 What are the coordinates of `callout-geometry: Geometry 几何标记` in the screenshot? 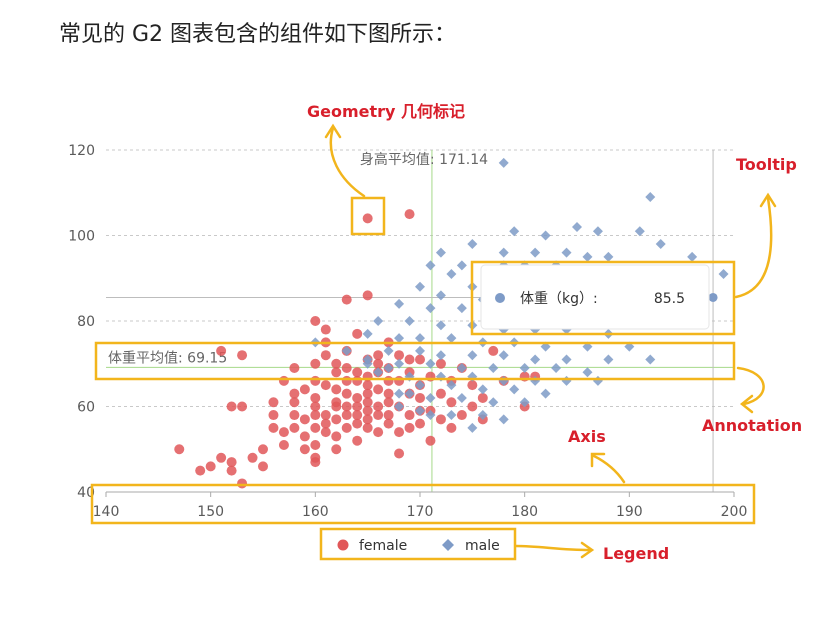 It's located at (386, 111).